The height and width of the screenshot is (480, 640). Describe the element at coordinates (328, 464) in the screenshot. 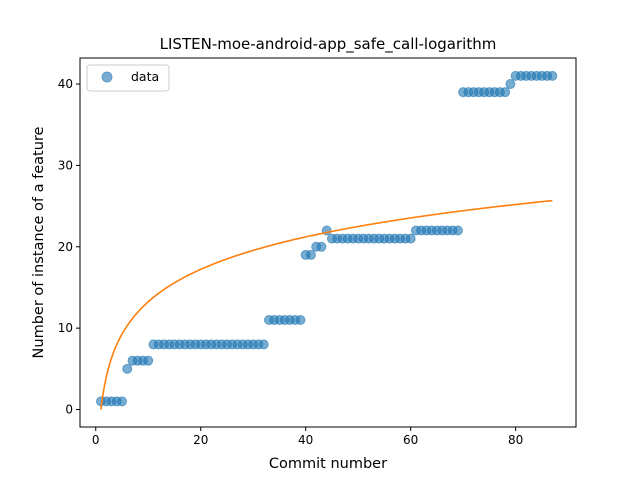

I see `x-axis-label: Commit number` at that location.